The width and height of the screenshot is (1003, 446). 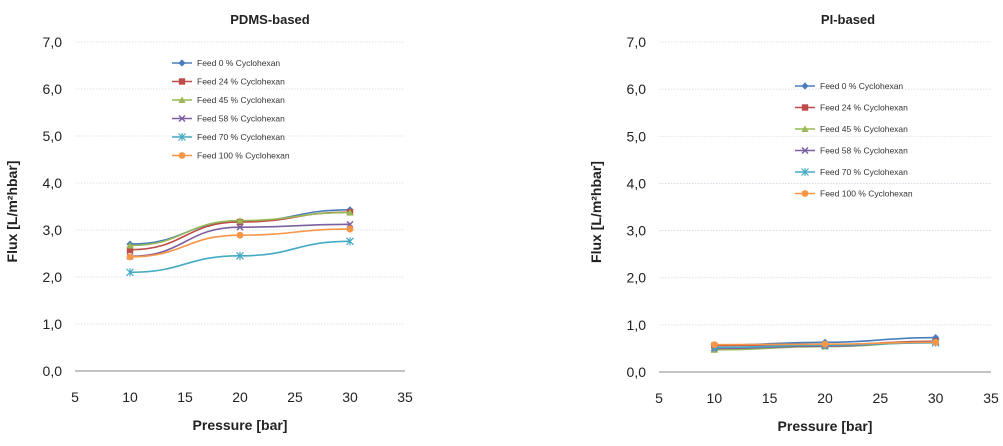 What do you see at coordinates (848, 19) in the screenshot?
I see `chart-title: PI-based` at bounding box center [848, 19].